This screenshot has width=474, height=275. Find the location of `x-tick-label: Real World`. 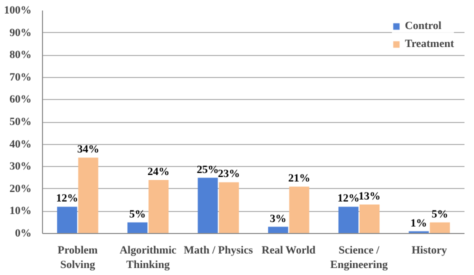

x-tick-label: Real World is located at coordinates (289, 250).